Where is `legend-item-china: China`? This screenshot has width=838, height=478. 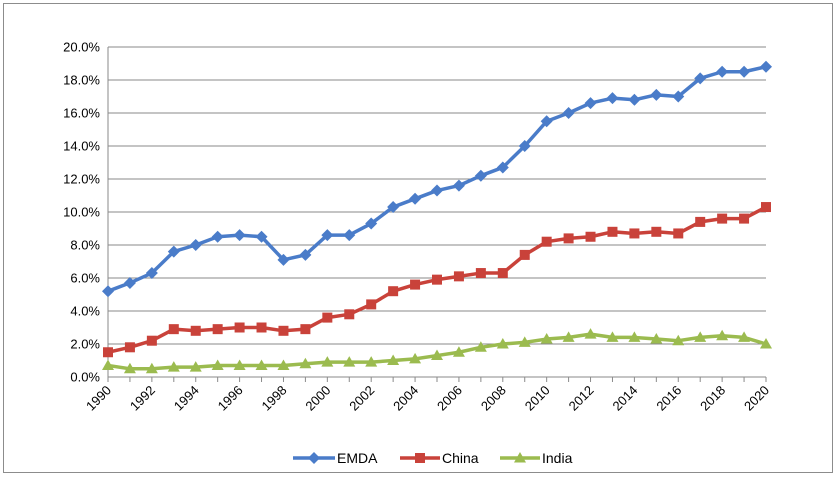 legend-item-china: China is located at coordinates (439, 458).